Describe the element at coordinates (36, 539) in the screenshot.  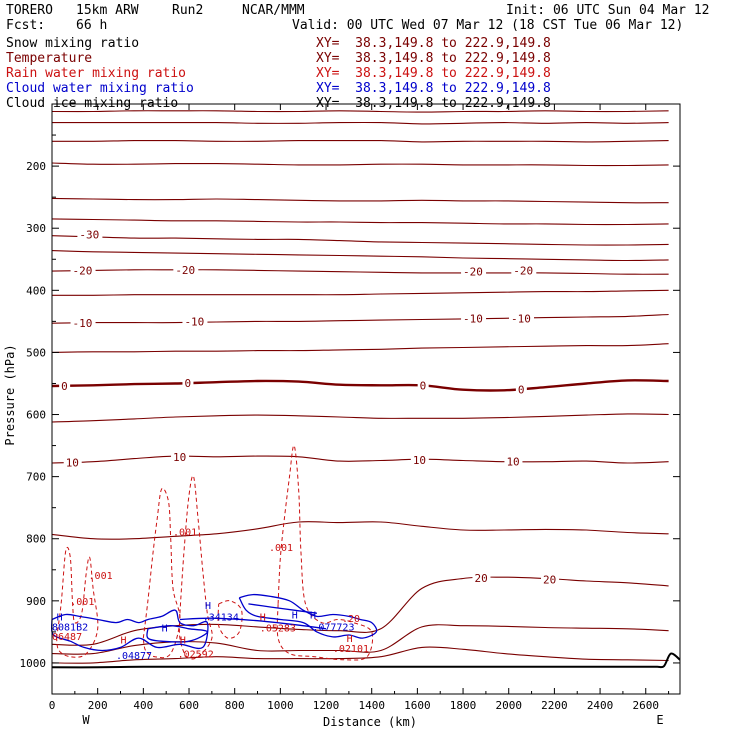
I see `y-tick-label: 800` at that location.